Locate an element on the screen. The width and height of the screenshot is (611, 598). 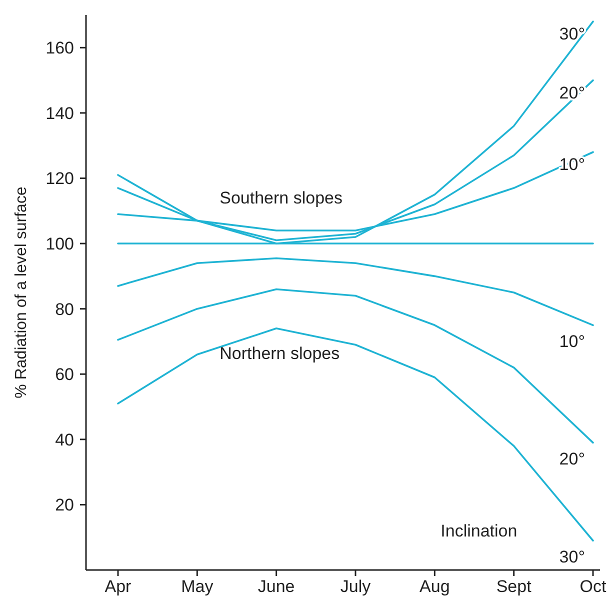
x-tick-label: Oct is located at coordinates (593, 586).